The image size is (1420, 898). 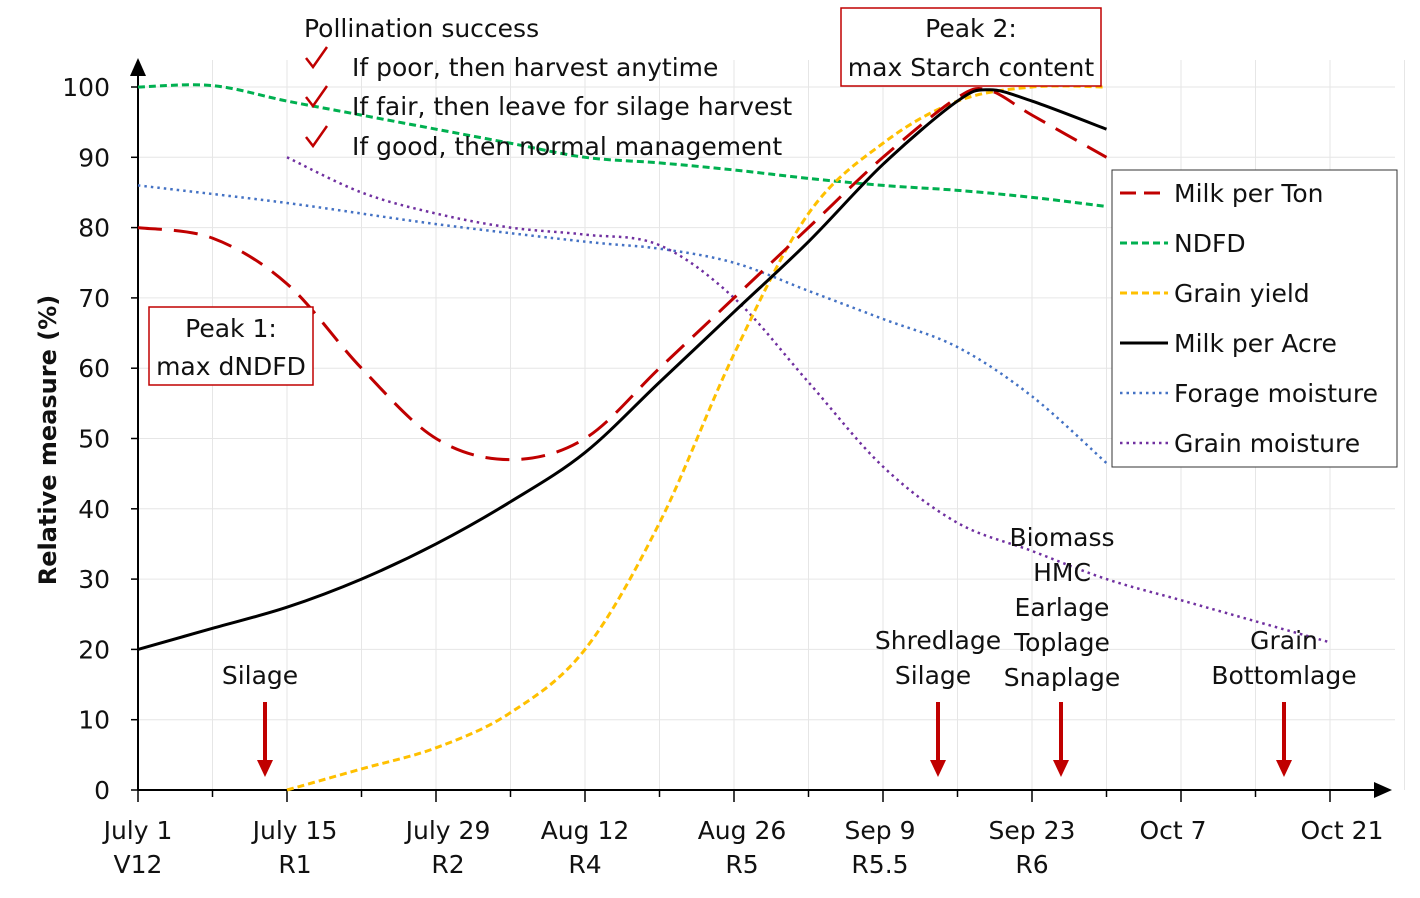 What do you see at coordinates (94, 368) in the screenshot?
I see `y-tick-label: 60` at bounding box center [94, 368].